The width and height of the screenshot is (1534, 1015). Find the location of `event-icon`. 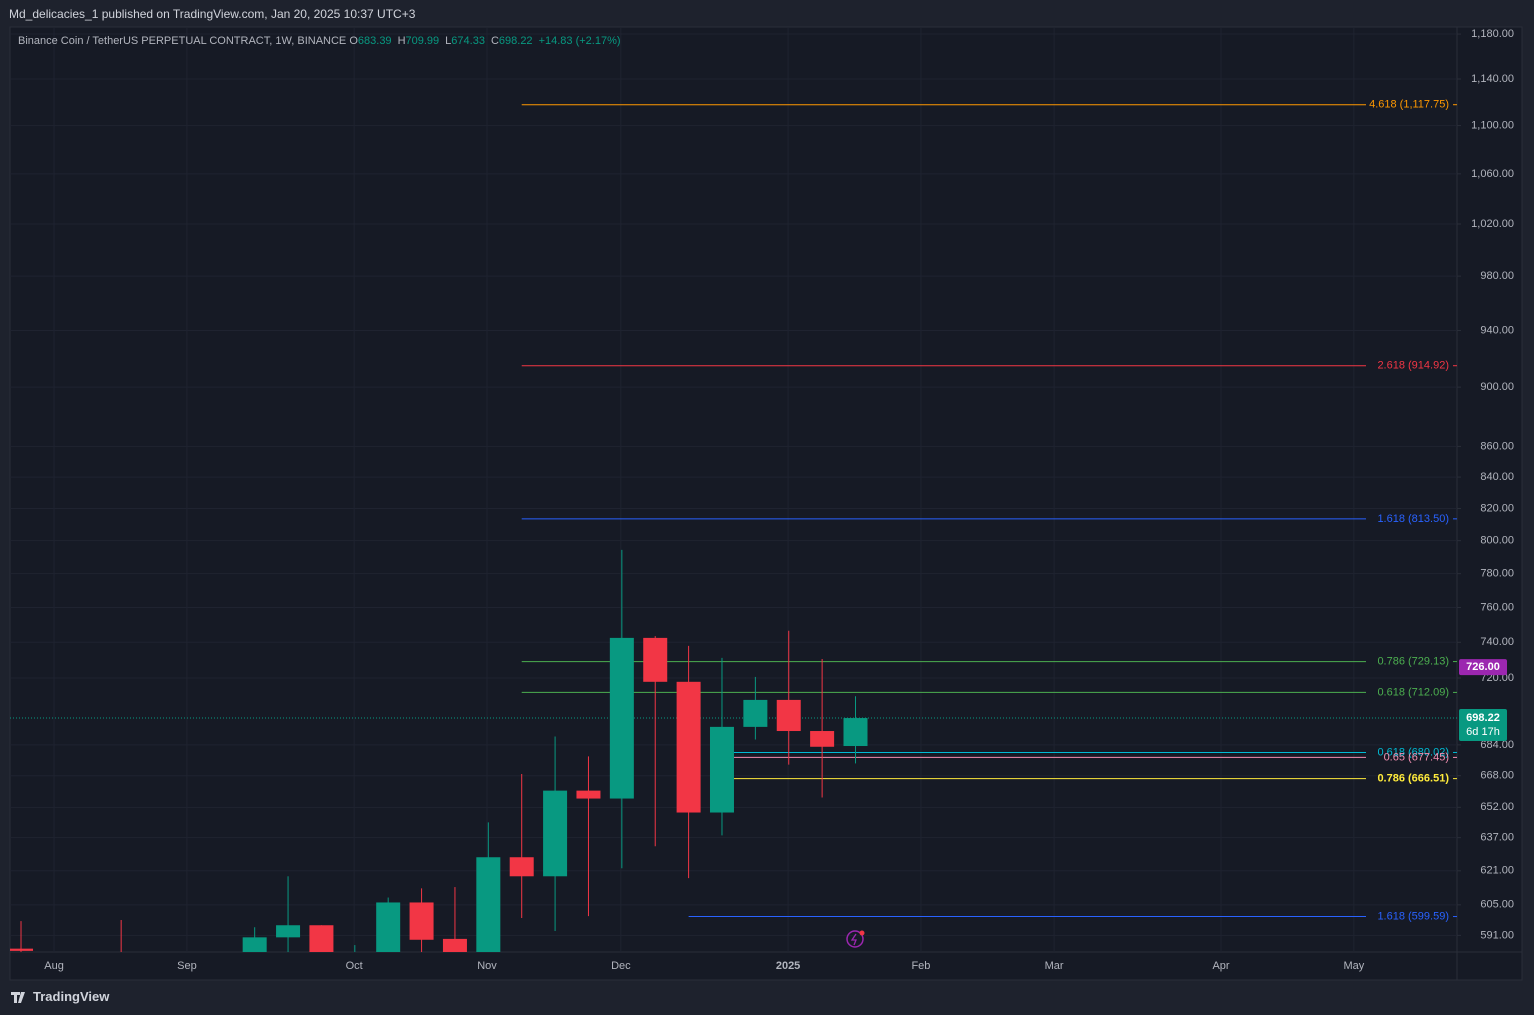

event-icon is located at coordinates (855, 939).